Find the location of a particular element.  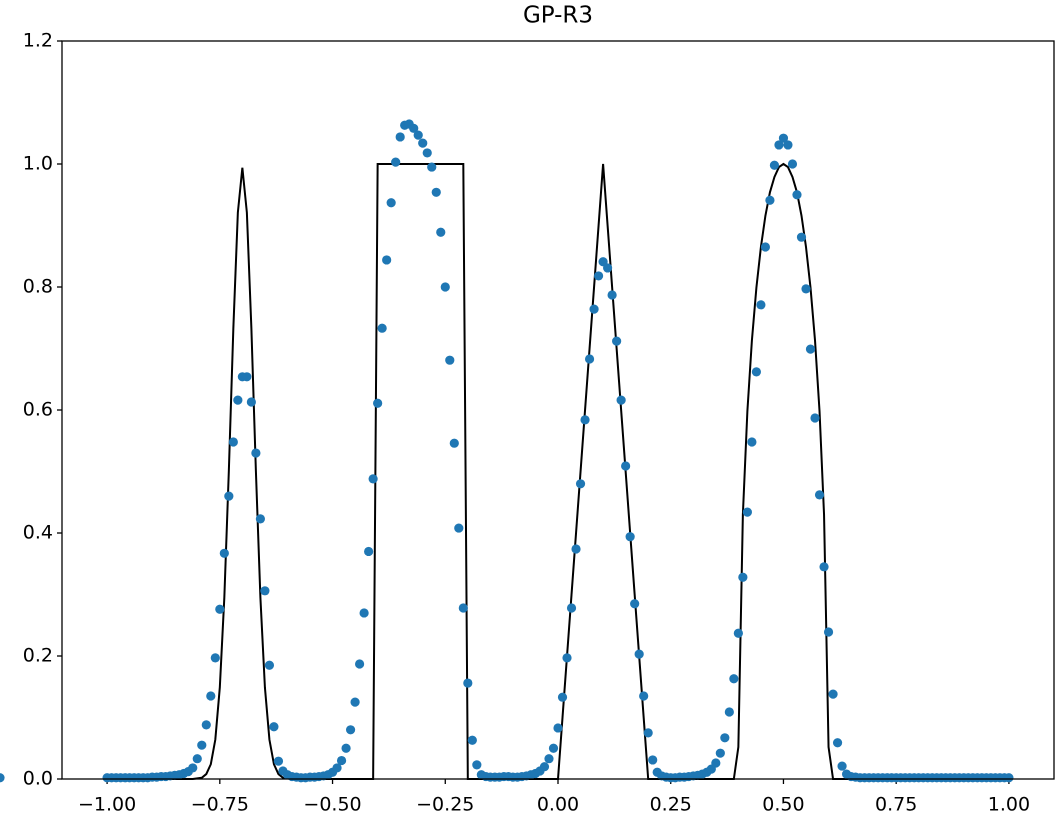

x-tick-label: 0.75 is located at coordinates (896, 805).